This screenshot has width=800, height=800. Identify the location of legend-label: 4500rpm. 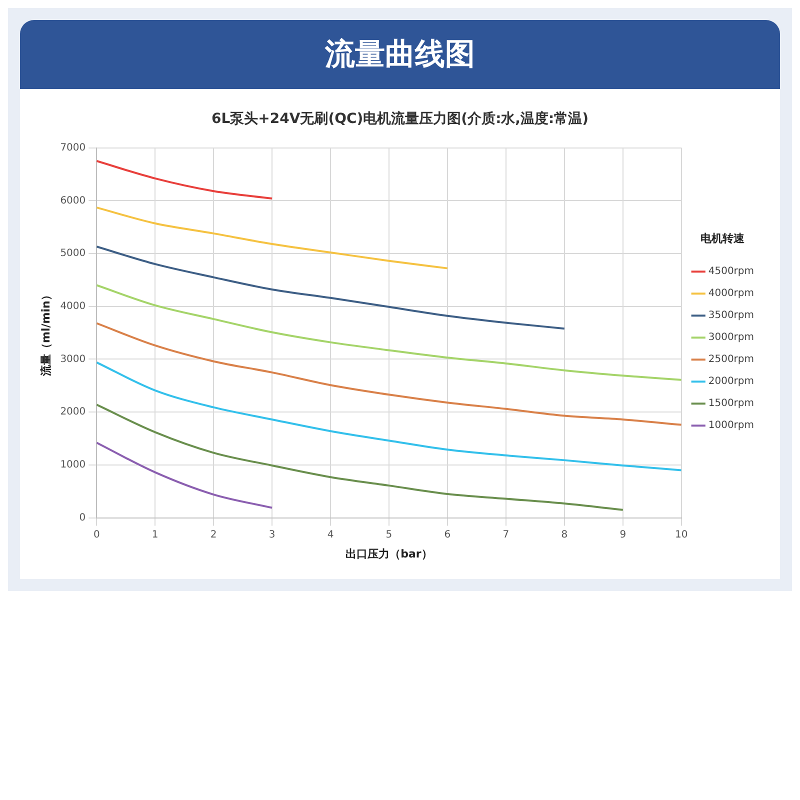
(731, 272).